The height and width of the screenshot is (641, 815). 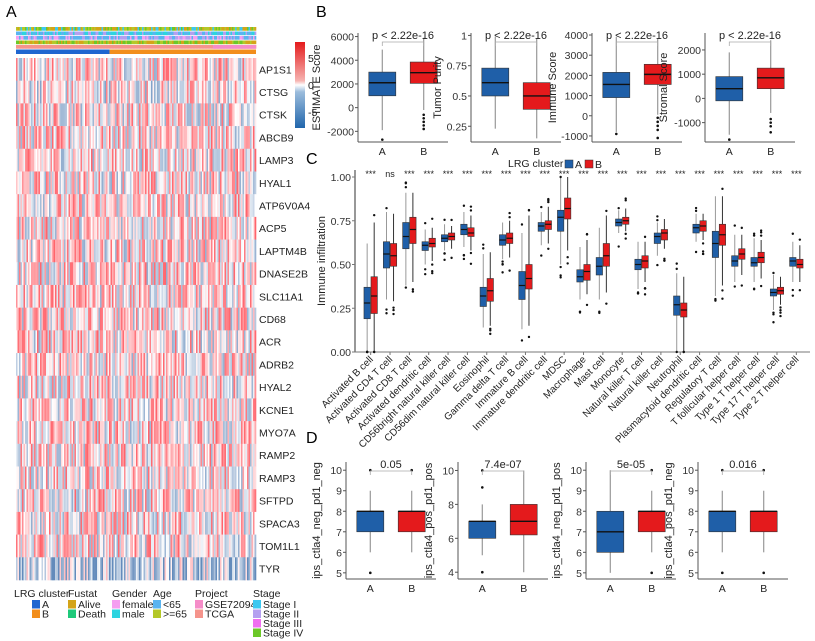 What do you see at coordinates (587, 305) in the screenshot?
I see `outlier-point` at bounding box center [587, 305].